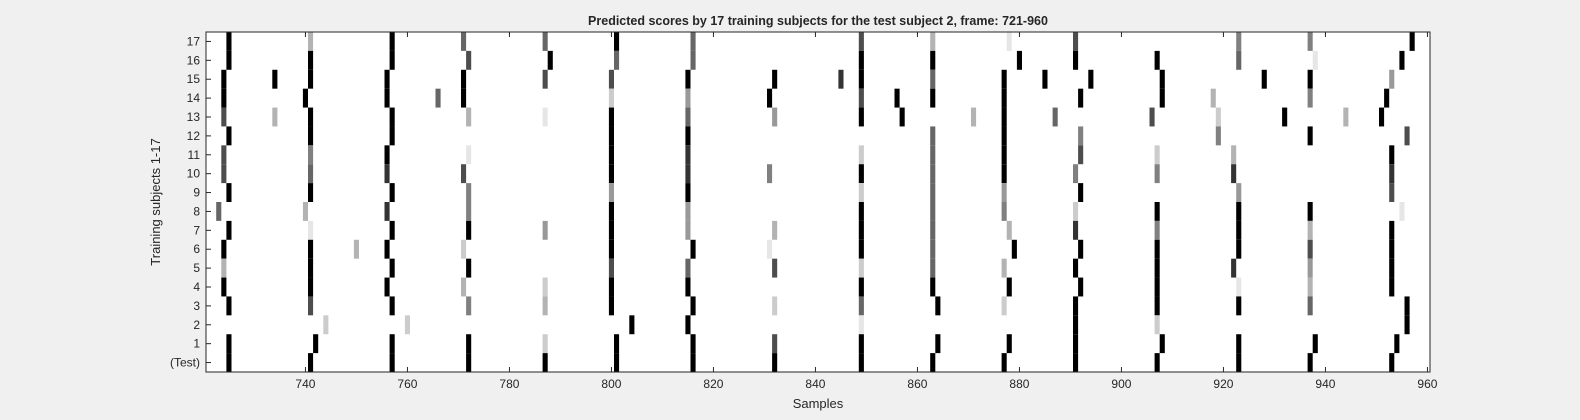  I want to click on y-axis-ticks: 17 16 15 14 13 12 11 10 9 8 7 6 5 4 3 2 1 (Test), so click(190, 202).